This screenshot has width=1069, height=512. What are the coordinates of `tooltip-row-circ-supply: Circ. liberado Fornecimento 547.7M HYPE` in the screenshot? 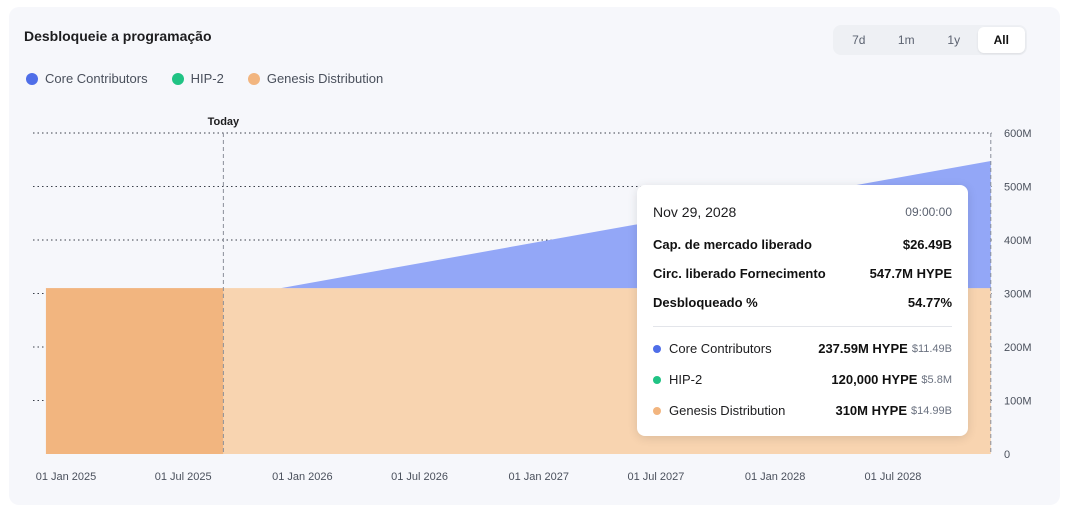 It's located at (802, 273).